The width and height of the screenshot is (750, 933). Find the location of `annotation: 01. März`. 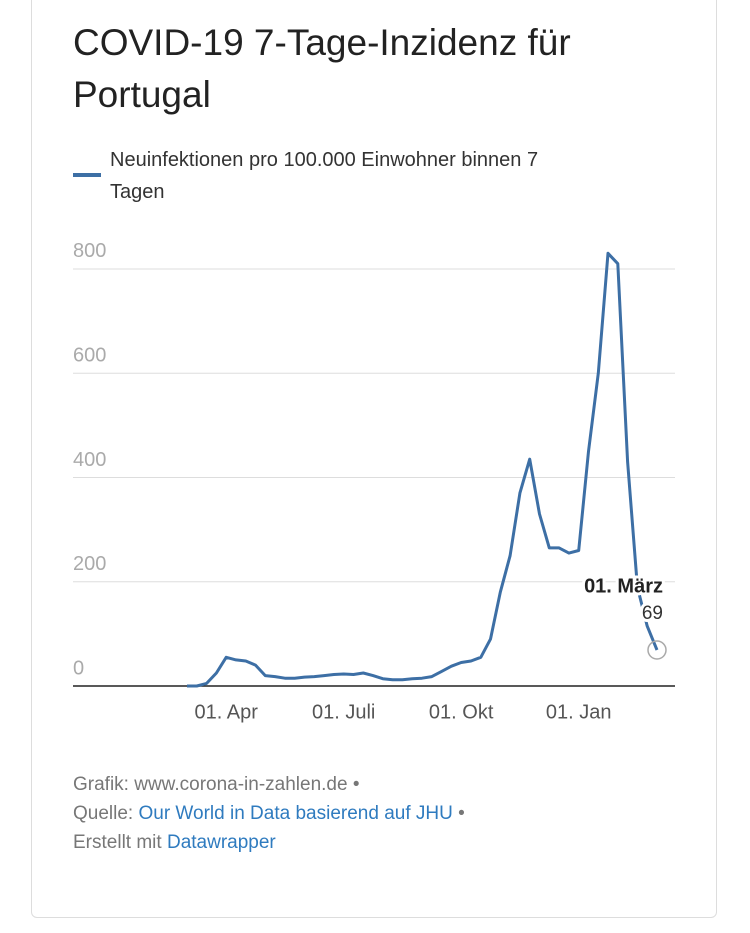

annotation: 01. März is located at coordinates (623, 586).